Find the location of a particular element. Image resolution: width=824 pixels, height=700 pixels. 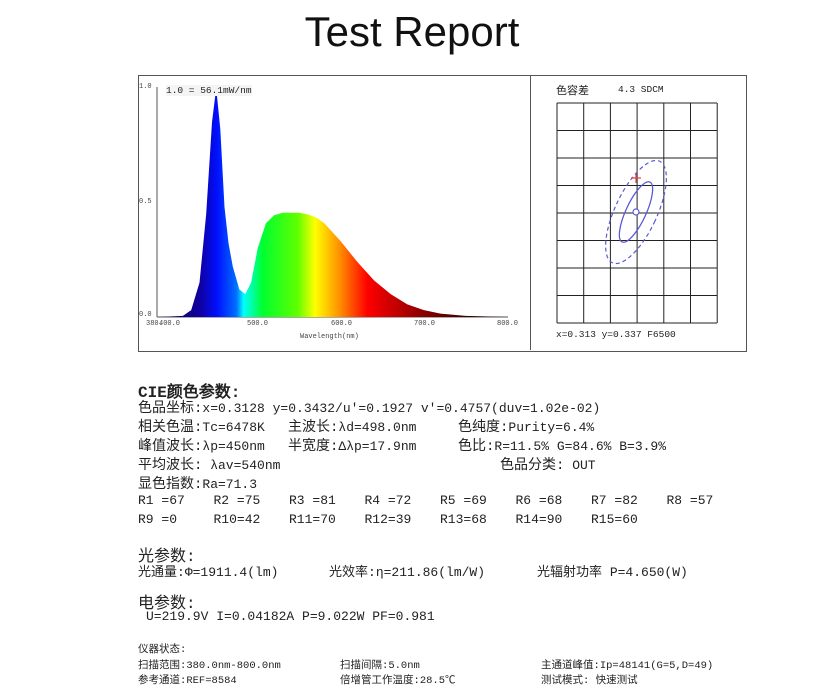

cie-param: 峰值波长:λp=450nm is located at coordinates (201, 445).